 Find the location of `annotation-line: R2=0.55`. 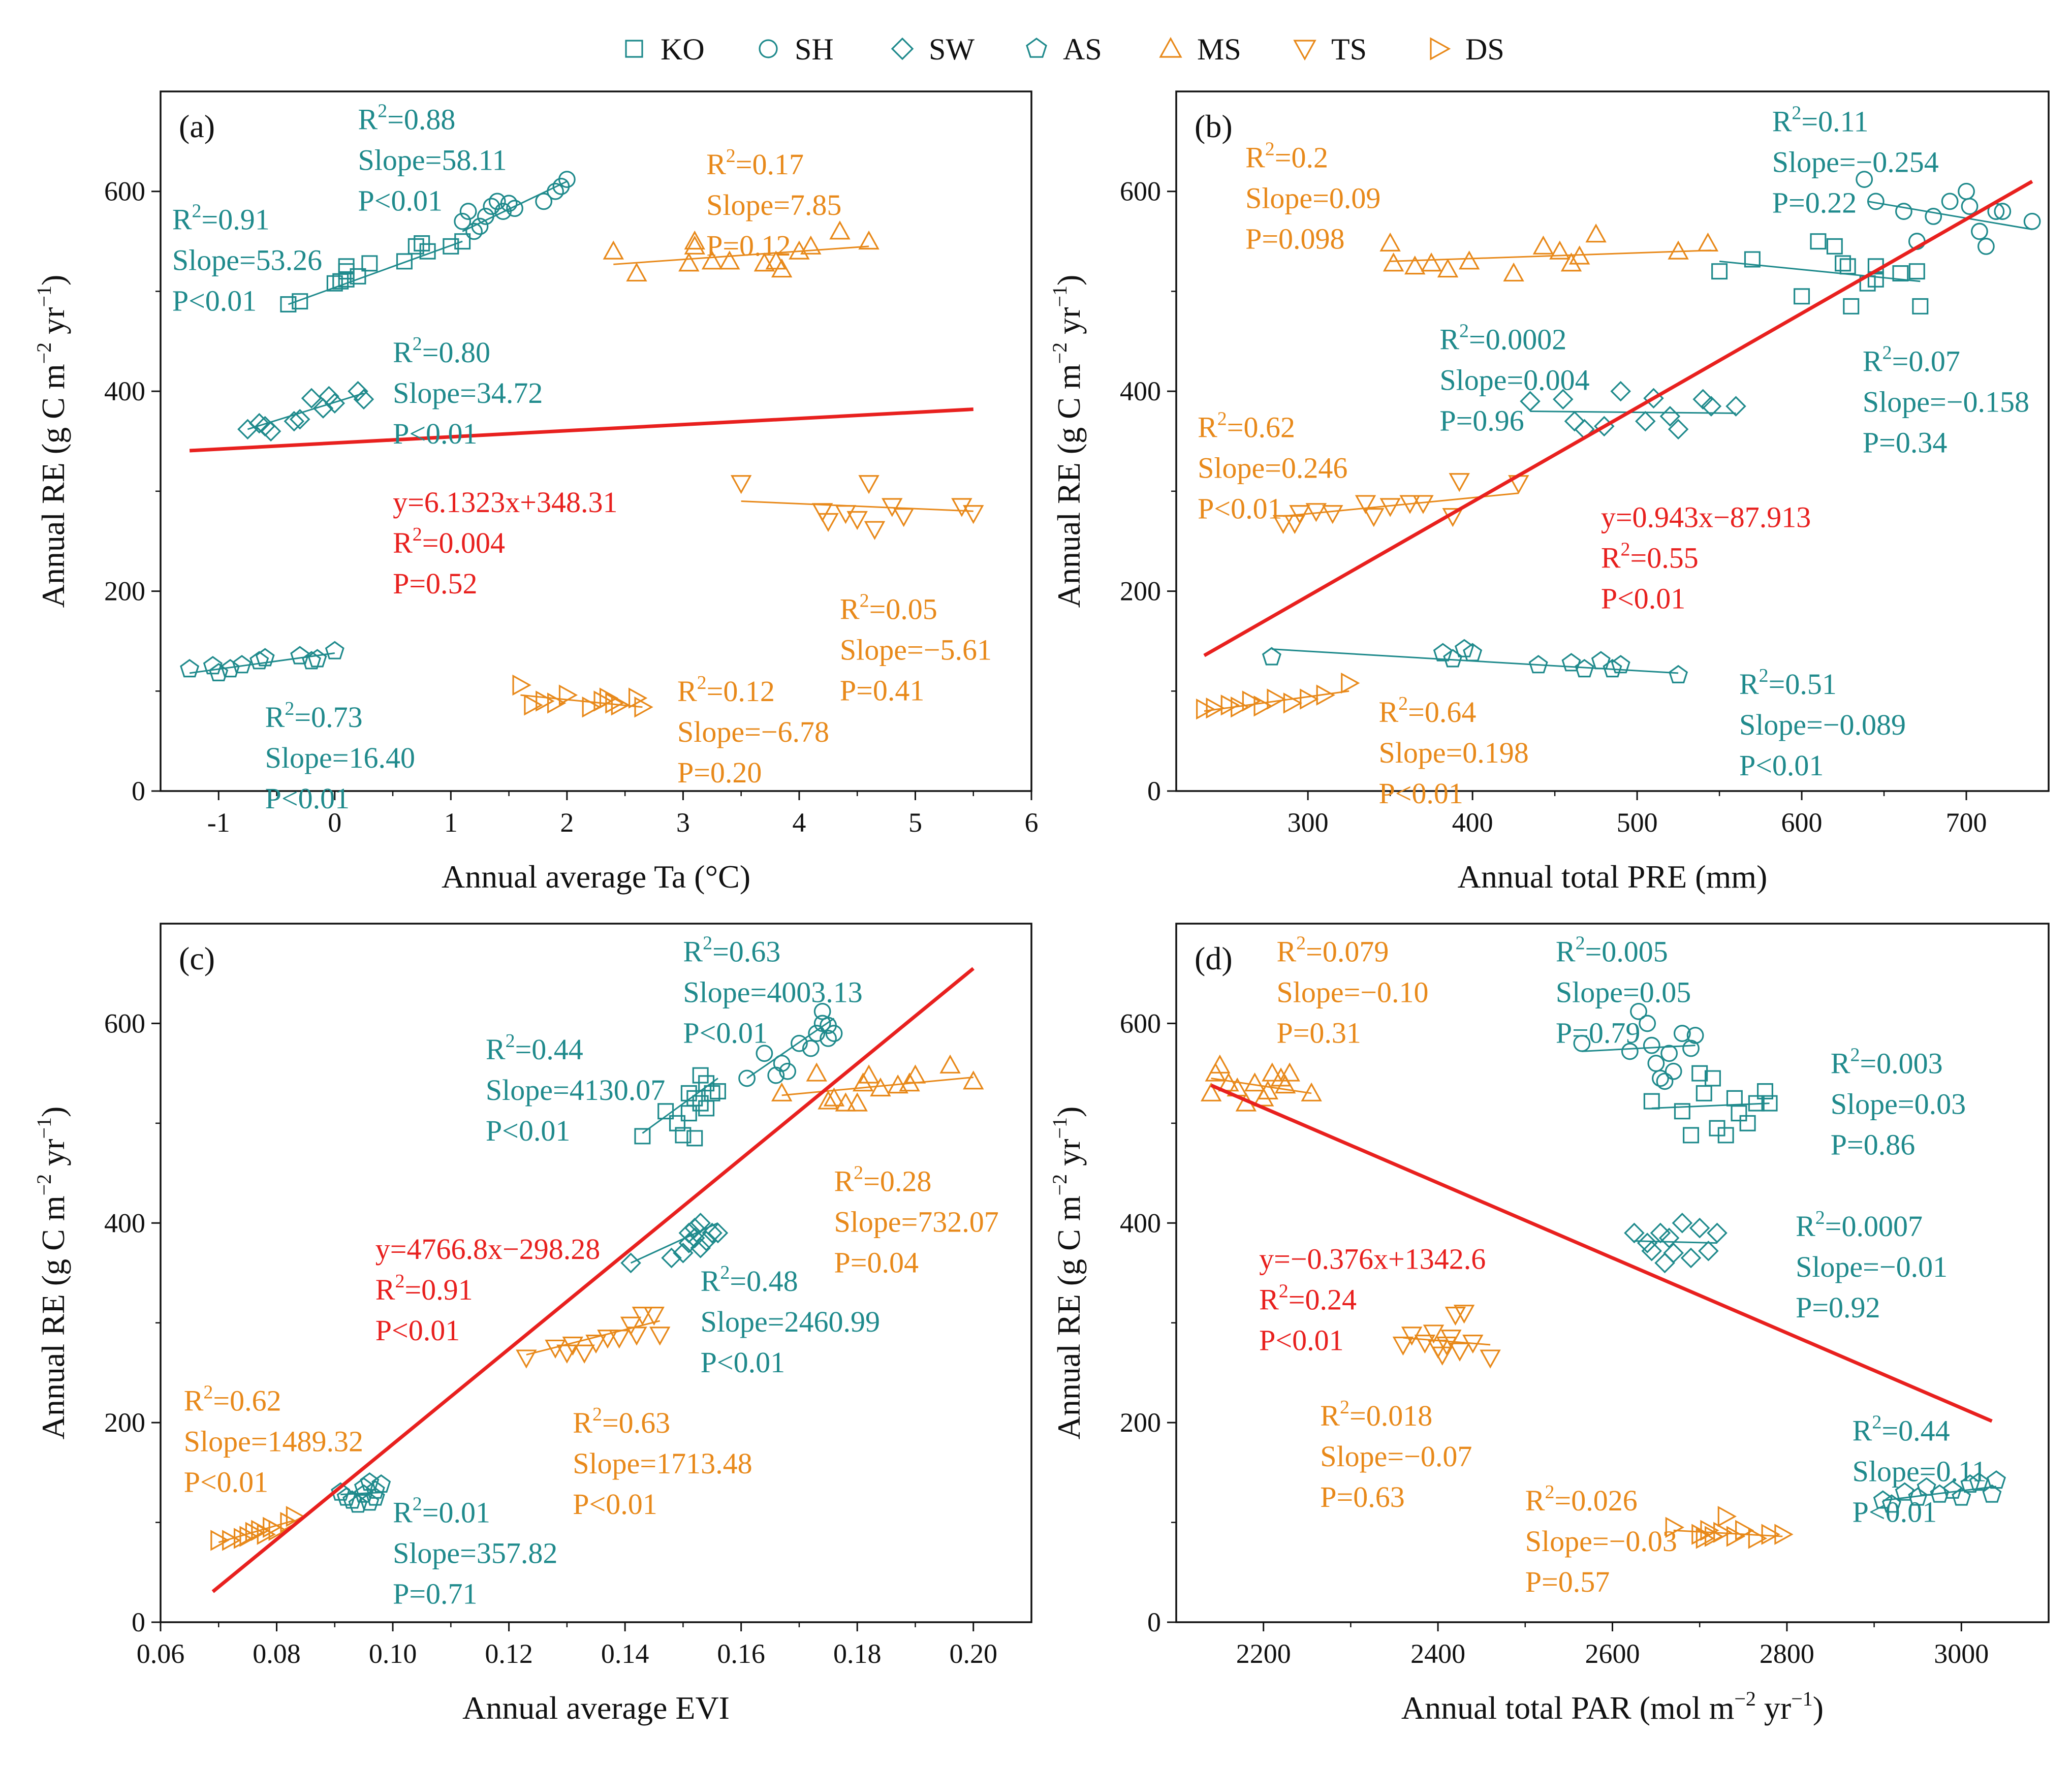

annotation-line: R2=0.55 is located at coordinates (1650, 557).